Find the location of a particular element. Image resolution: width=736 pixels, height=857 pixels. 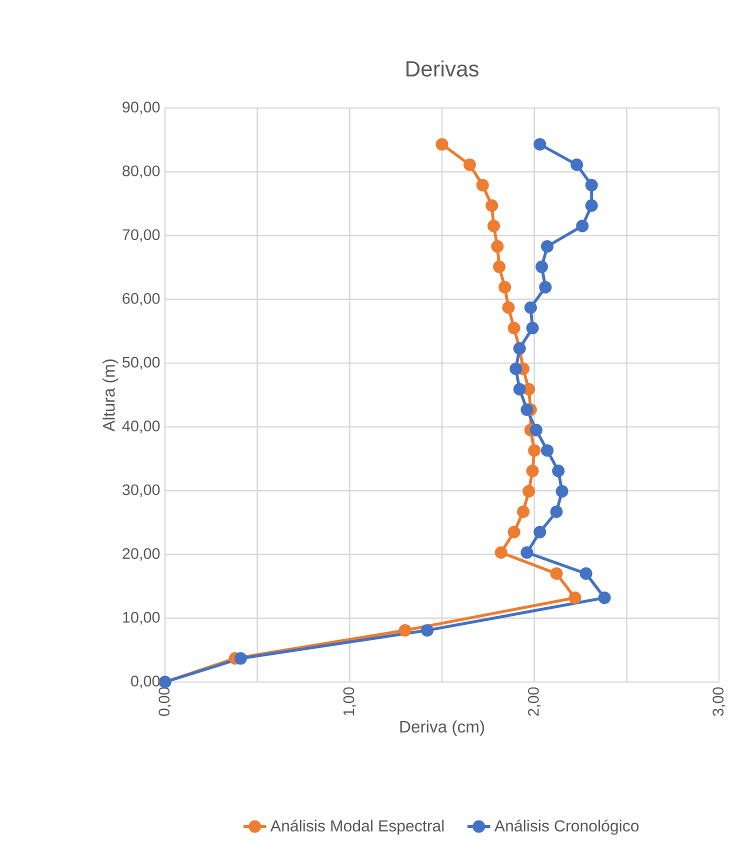

x-axis-title: Deriva (cm) is located at coordinates (442, 728).